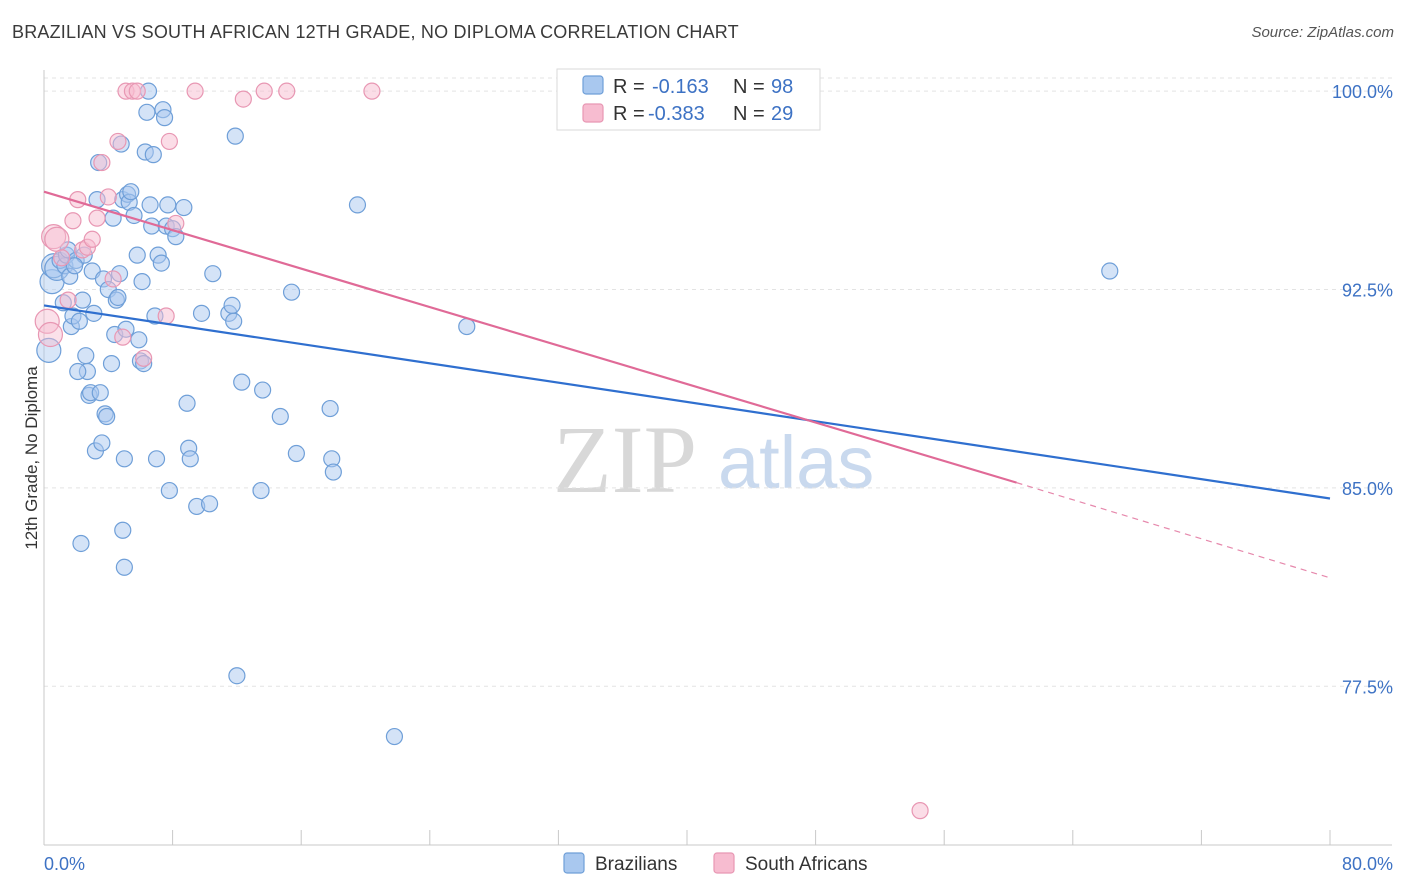  I want to click on legend-swatch-pink, so click(593, 113).